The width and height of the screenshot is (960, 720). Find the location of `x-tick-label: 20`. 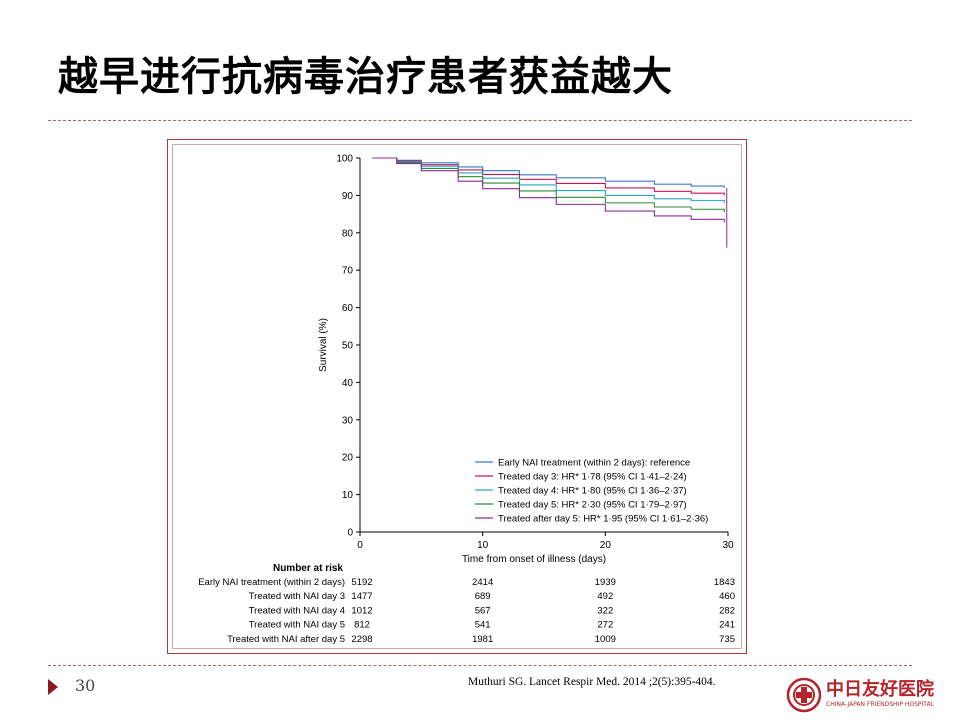

x-tick-label: 20 is located at coordinates (606, 545).